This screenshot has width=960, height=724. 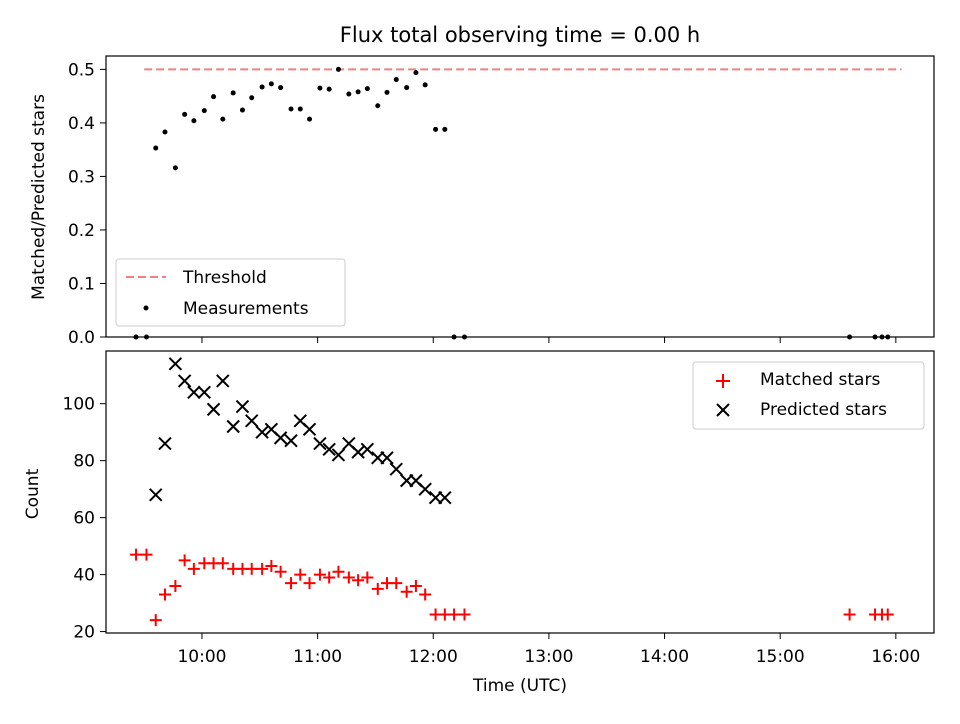 I want to click on top-legend-box, so click(x=230, y=292).